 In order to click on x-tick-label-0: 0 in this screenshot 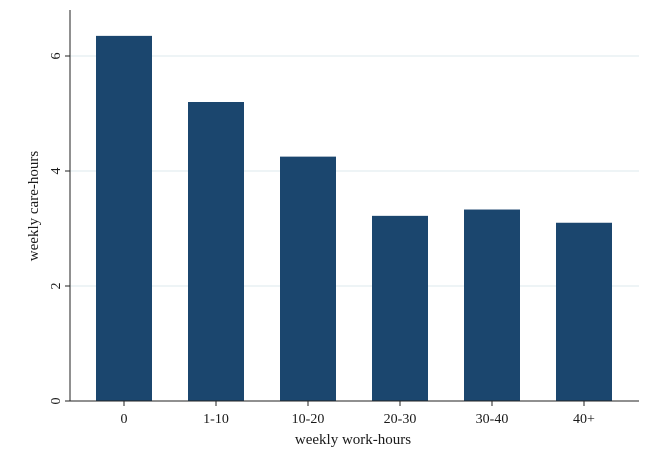, I will do `click(124, 419)`.